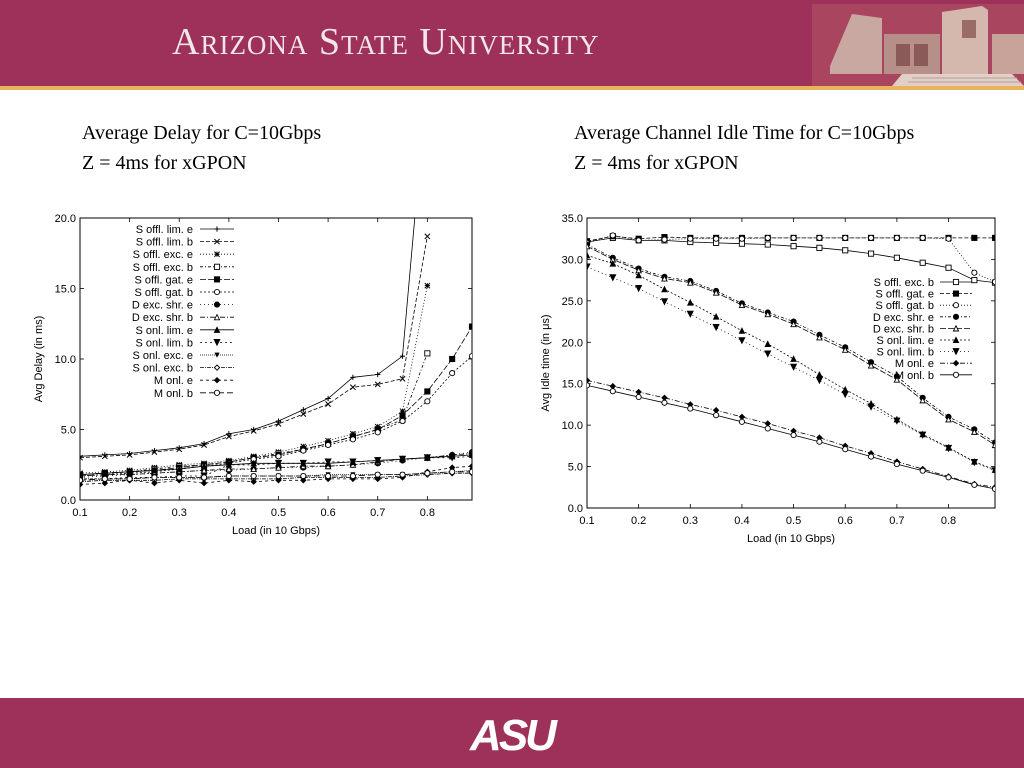 The width and height of the screenshot is (1024, 768). I want to click on delay-y-tick-label: 15.0, so click(65, 290).